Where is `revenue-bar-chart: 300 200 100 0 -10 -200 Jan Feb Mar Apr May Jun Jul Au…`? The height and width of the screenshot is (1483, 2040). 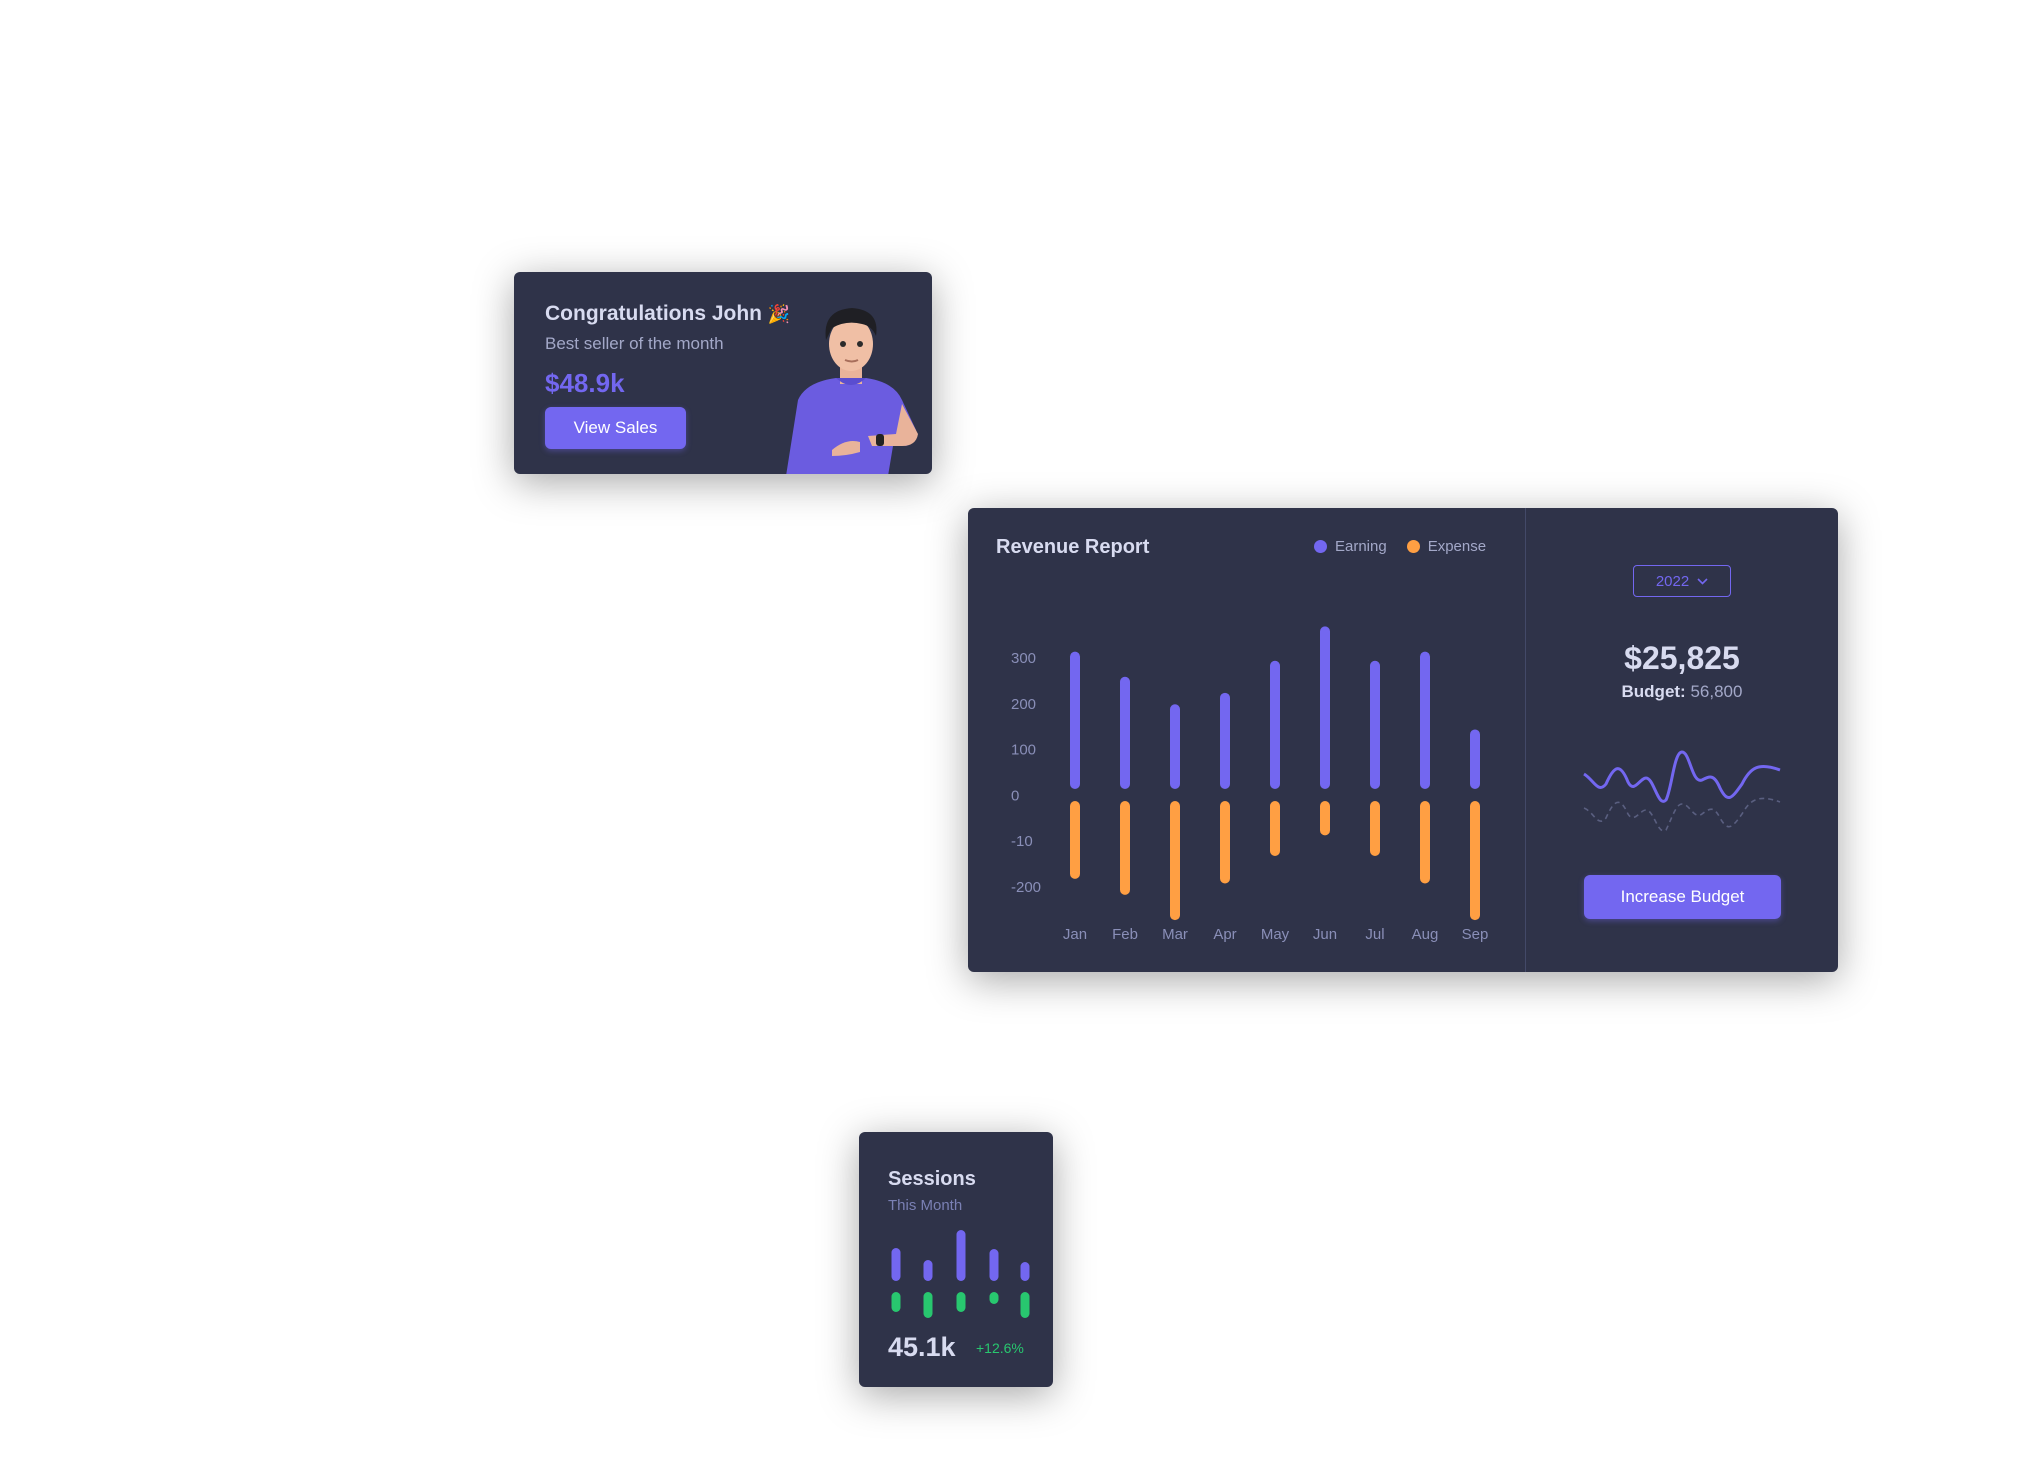
revenue-bar-chart: 300 200 100 0 -10 -200 Jan Feb Mar Apr May Jun Jul Au… is located at coordinates (1250, 784).